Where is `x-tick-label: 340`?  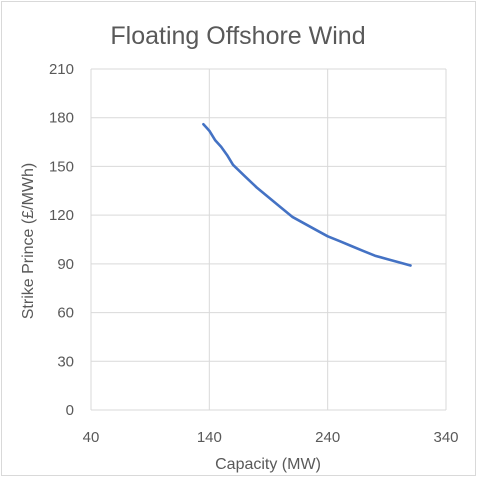 x-tick-label: 340 is located at coordinates (445, 437).